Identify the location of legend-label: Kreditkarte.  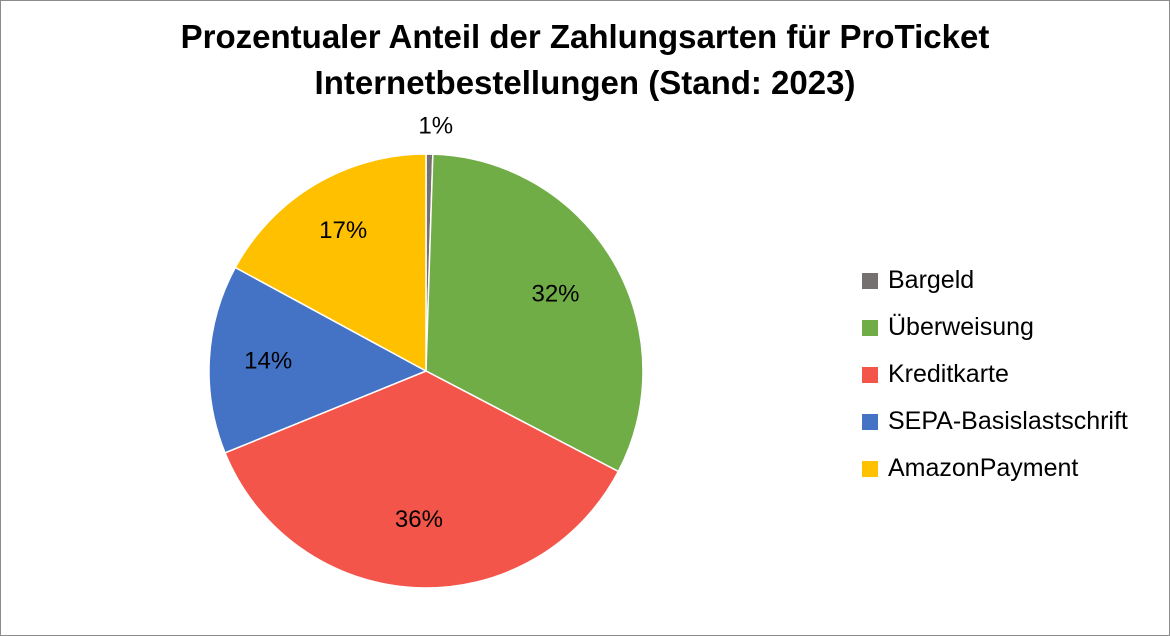
(948, 374).